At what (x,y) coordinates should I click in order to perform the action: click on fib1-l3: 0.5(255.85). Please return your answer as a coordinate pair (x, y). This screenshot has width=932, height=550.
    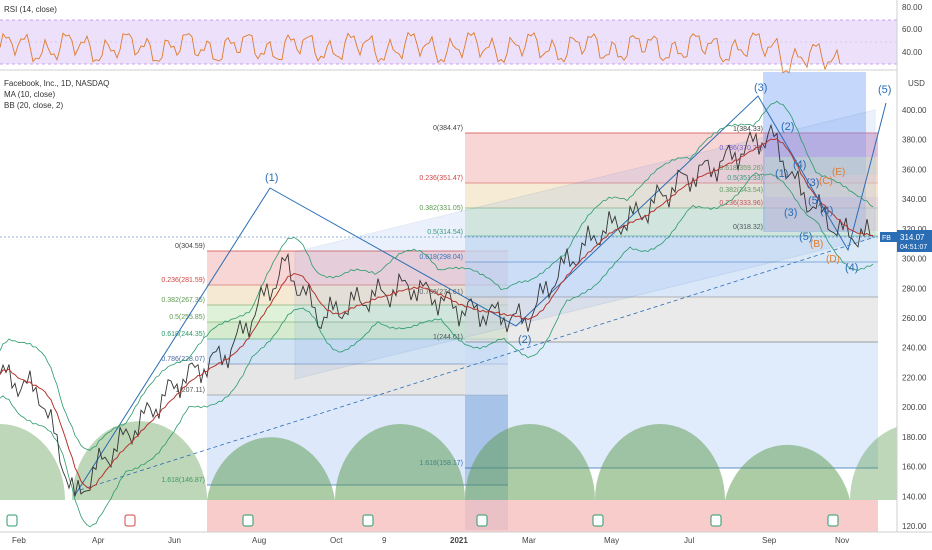
    Looking at the image, I should click on (187, 317).